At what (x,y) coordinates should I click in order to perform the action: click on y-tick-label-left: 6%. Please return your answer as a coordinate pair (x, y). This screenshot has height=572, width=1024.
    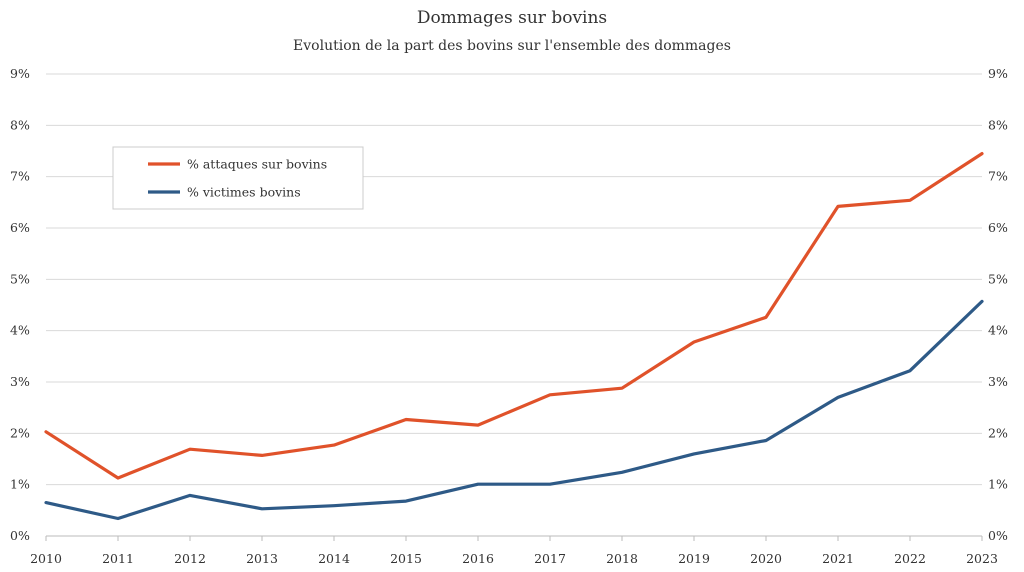
    Looking at the image, I should click on (20, 227).